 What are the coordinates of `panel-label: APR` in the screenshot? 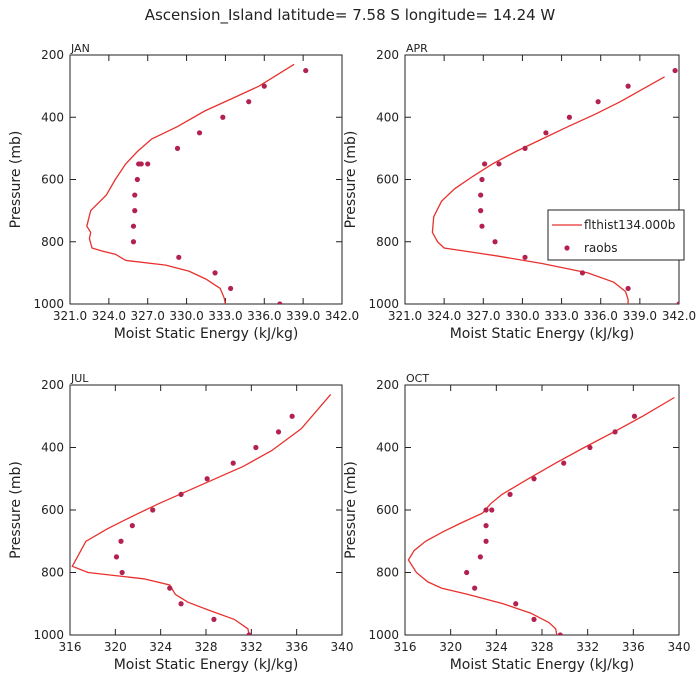 It's located at (417, 48).